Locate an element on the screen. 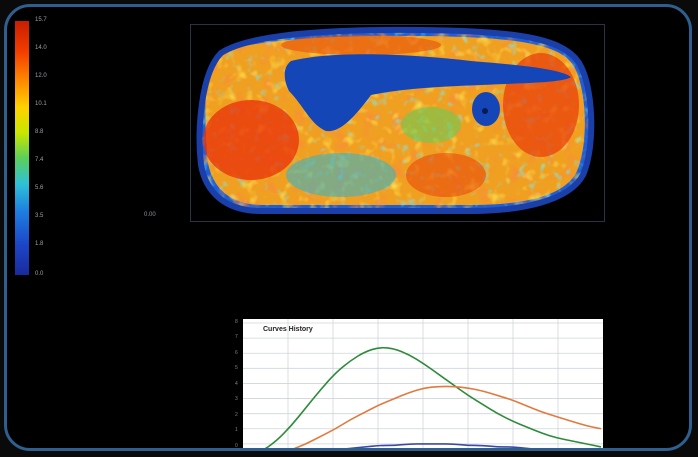 The image size is (698, 457). color-scale-tick: 10.1 is located at coordinates (41, 104).